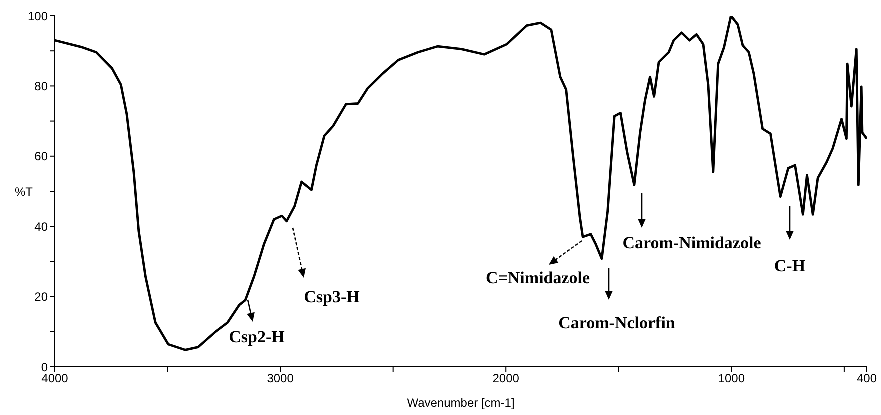 This screenshot has width=881, height=415. What do you see at coordinates (732, 379) in the screenshot?
I see `x-tick-label: 1000` at bounding box center [732, 379].